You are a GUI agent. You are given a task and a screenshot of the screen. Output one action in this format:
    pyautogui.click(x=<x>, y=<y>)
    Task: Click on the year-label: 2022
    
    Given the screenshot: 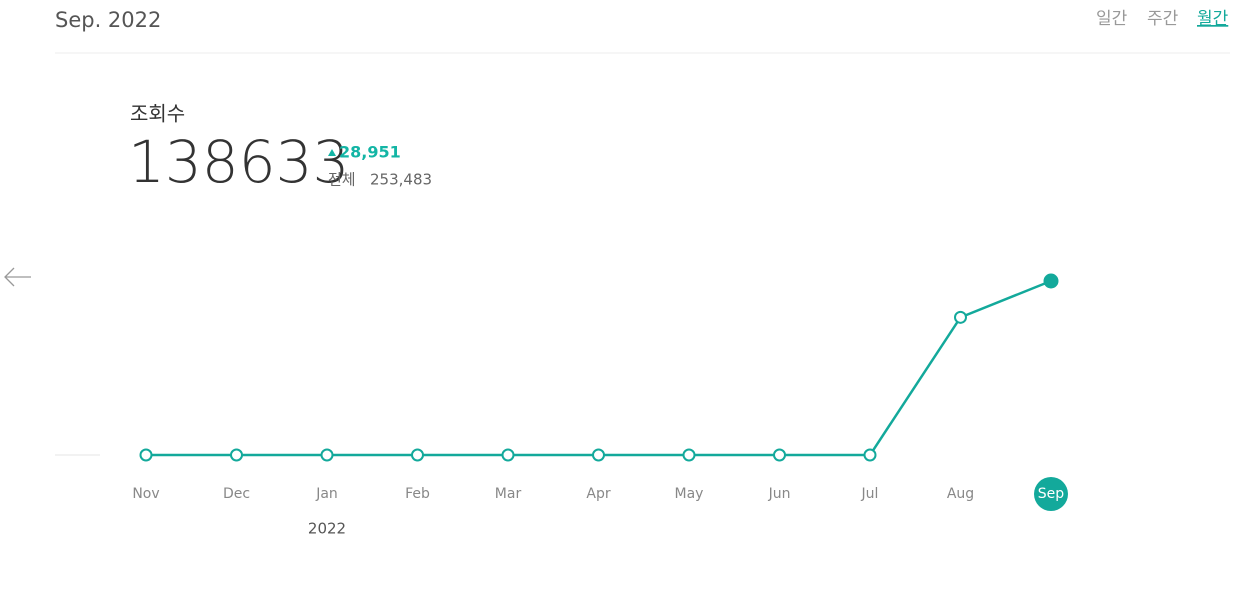 What is the action you would take?
    pyautogui.click(x=327, y=529)
    